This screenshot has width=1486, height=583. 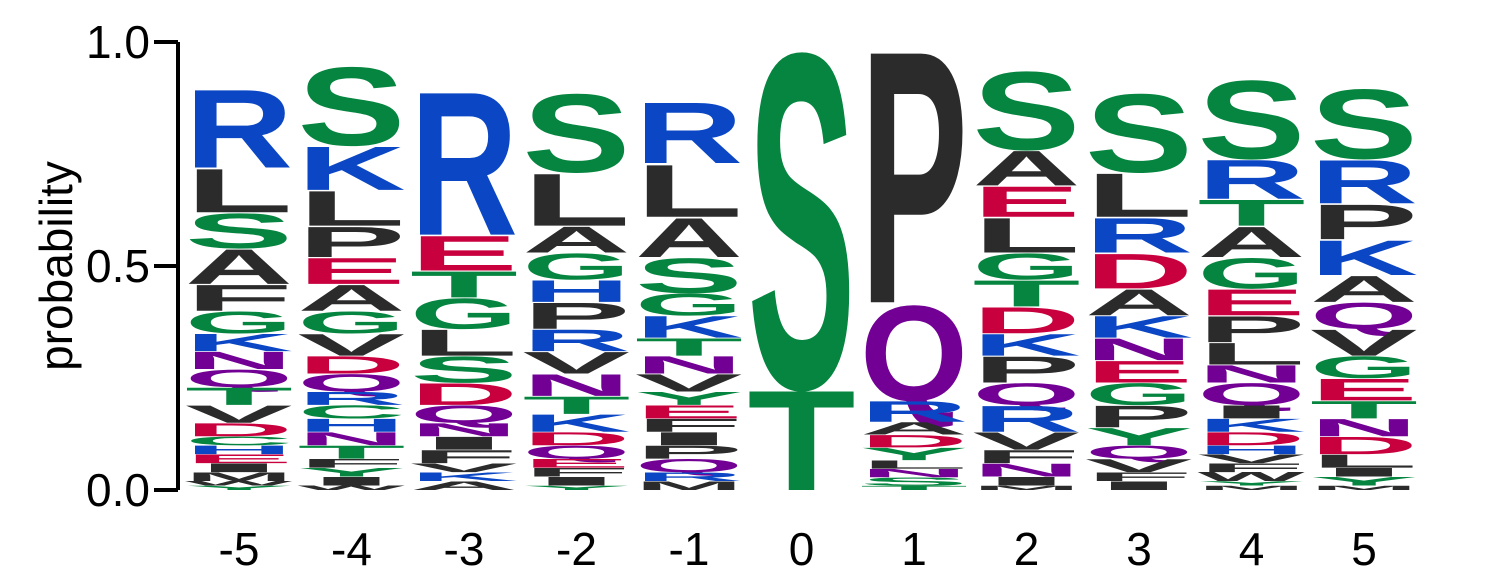 I want to click on x-tick-label-2: 2, so click(x=1027, y=549).